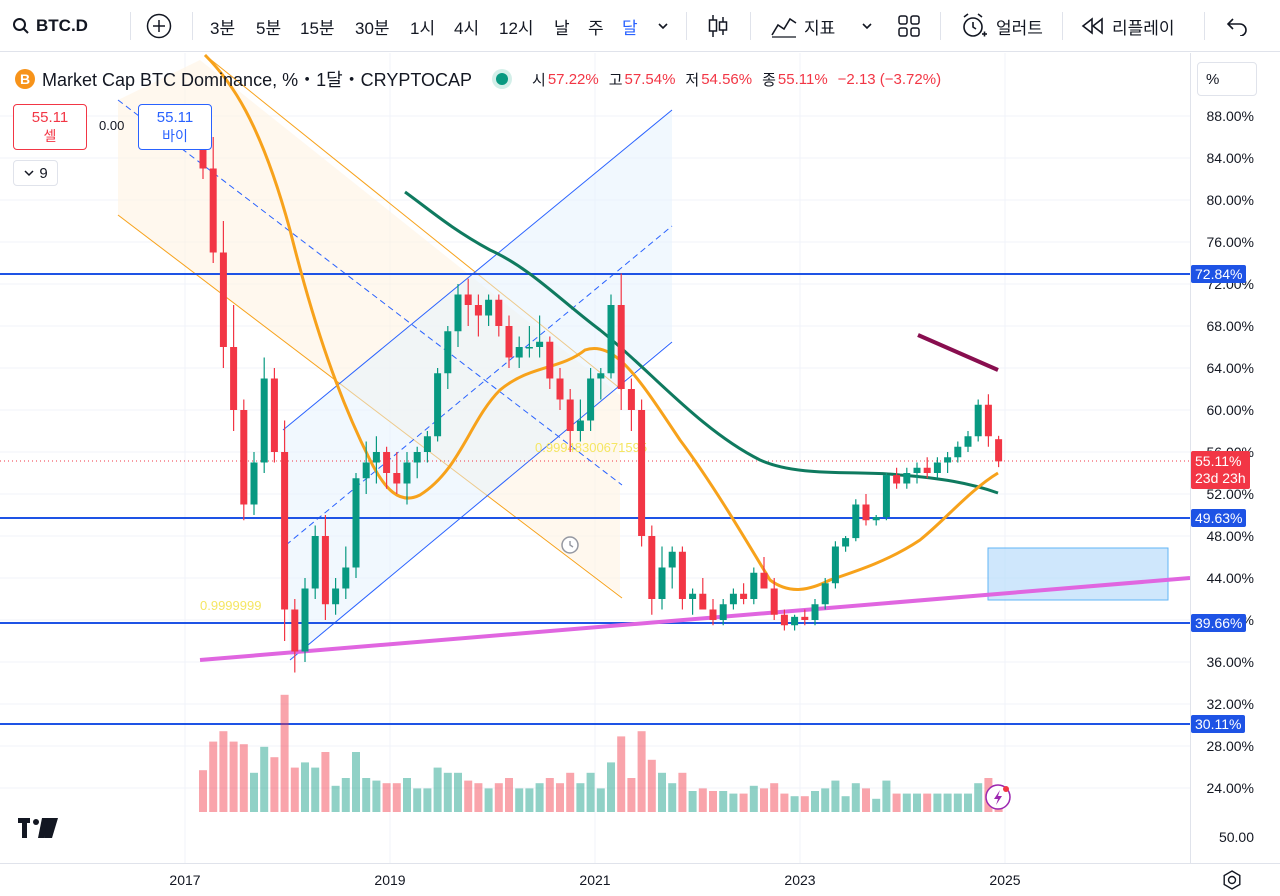 The image size is (1280, 896). I want to click on interval-30m: 30분, so click(372, 28).